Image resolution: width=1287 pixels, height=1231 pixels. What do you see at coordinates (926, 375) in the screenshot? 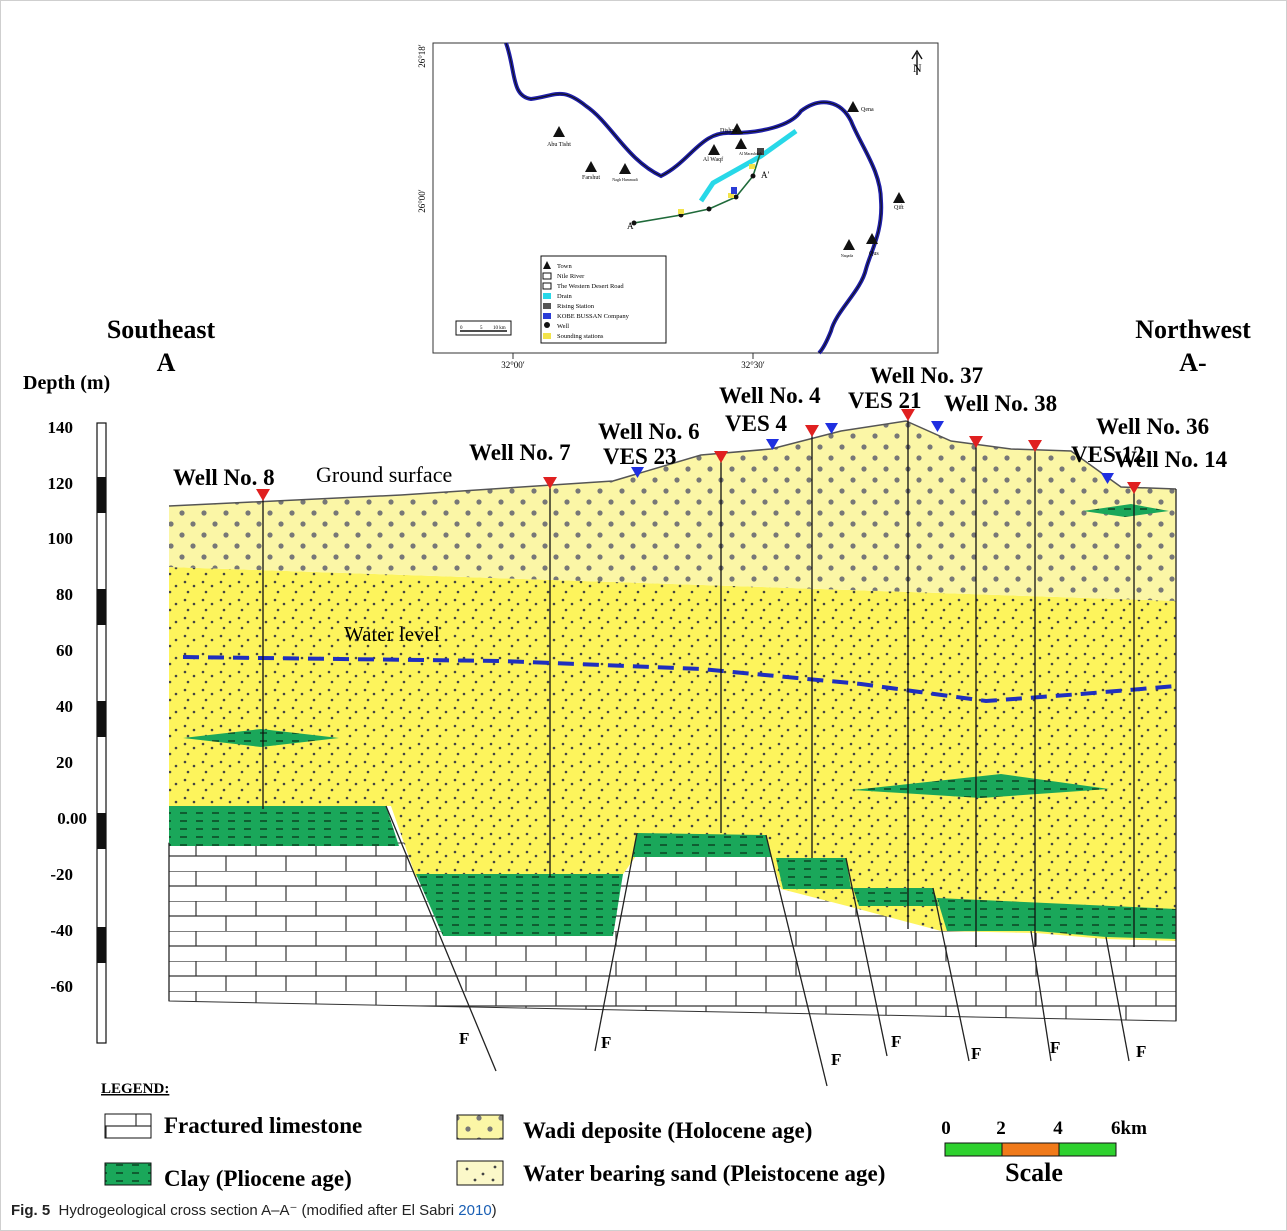
I see `well-label: Well No. 37` at bounding box center [926, 375].